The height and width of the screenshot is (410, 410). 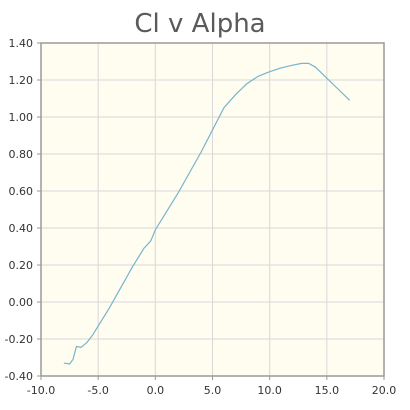 I want to click on y-tick-label: 0.80, so click(x=21, y=154).